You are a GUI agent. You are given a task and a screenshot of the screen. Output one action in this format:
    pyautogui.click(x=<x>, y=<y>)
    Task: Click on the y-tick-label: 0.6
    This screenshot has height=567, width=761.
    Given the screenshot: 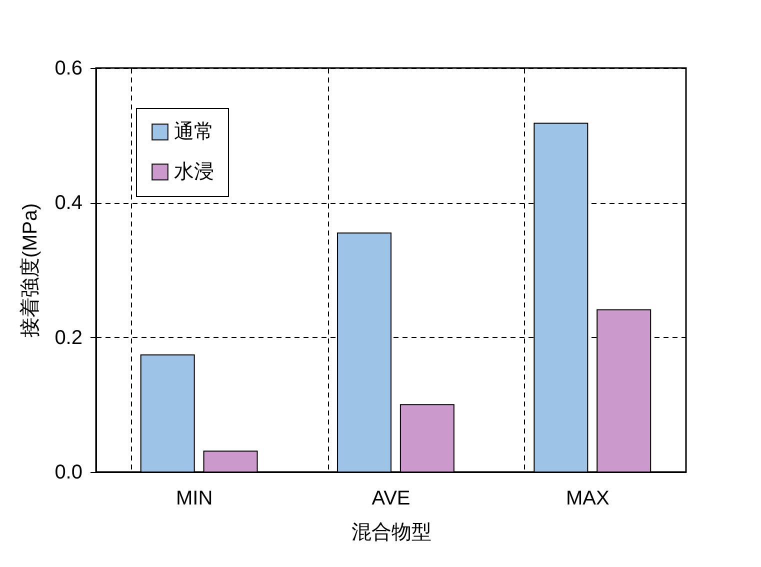 What is the action you would take?
    pyautogui.click(x=68, y=69)
    